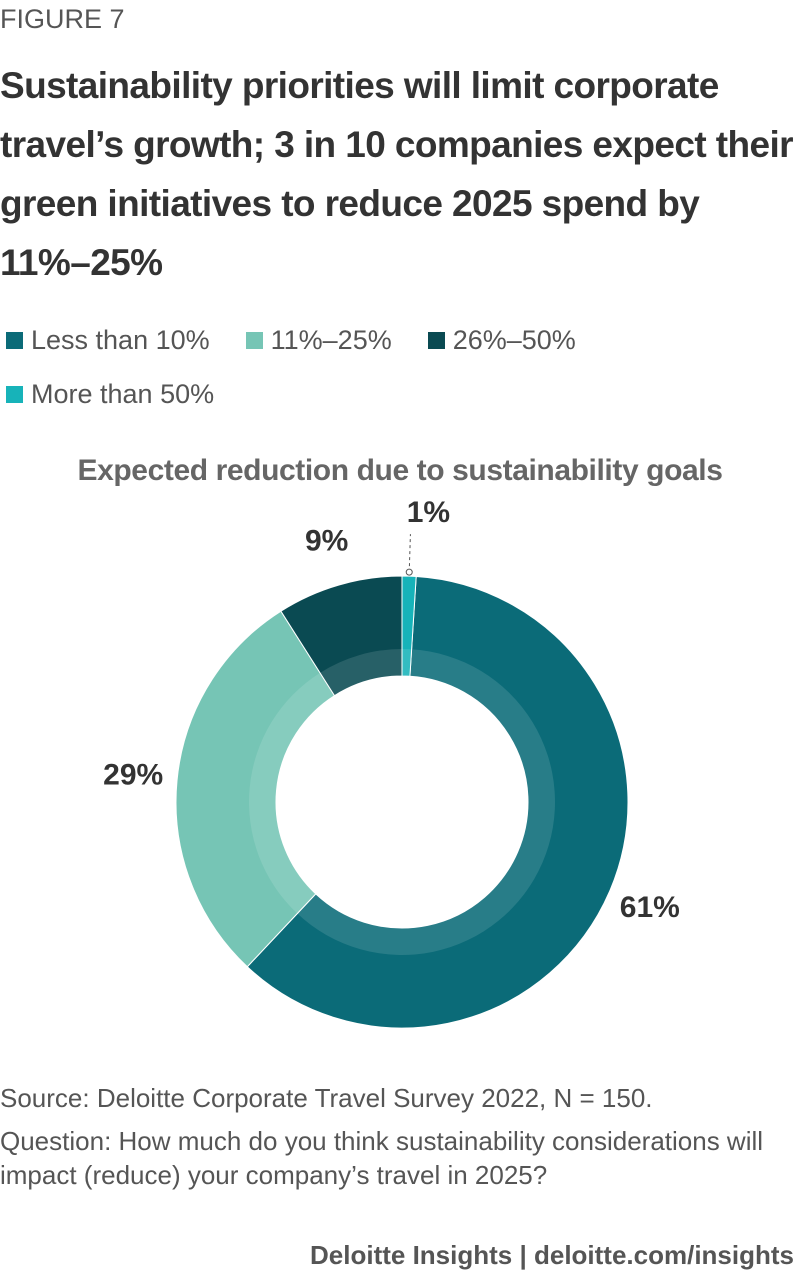 This screenshot has width=800, height=1284. What do you see at coordinates (123, 393) in the screenshot?
I see `legend-label: More than 50%` at bounding box center [123, 393].